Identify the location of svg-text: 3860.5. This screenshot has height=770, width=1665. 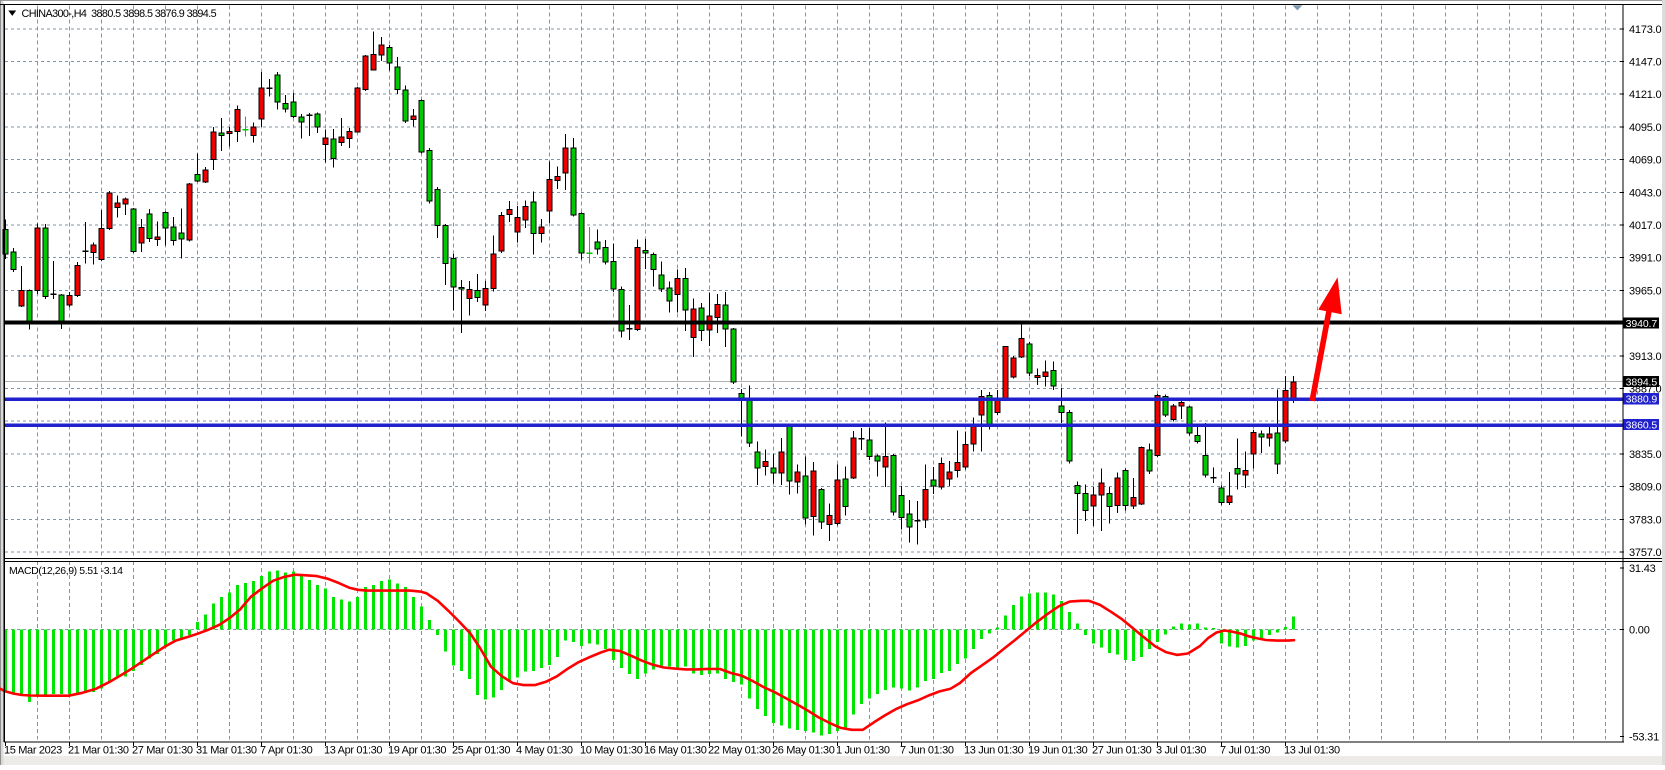
(1642, 425).